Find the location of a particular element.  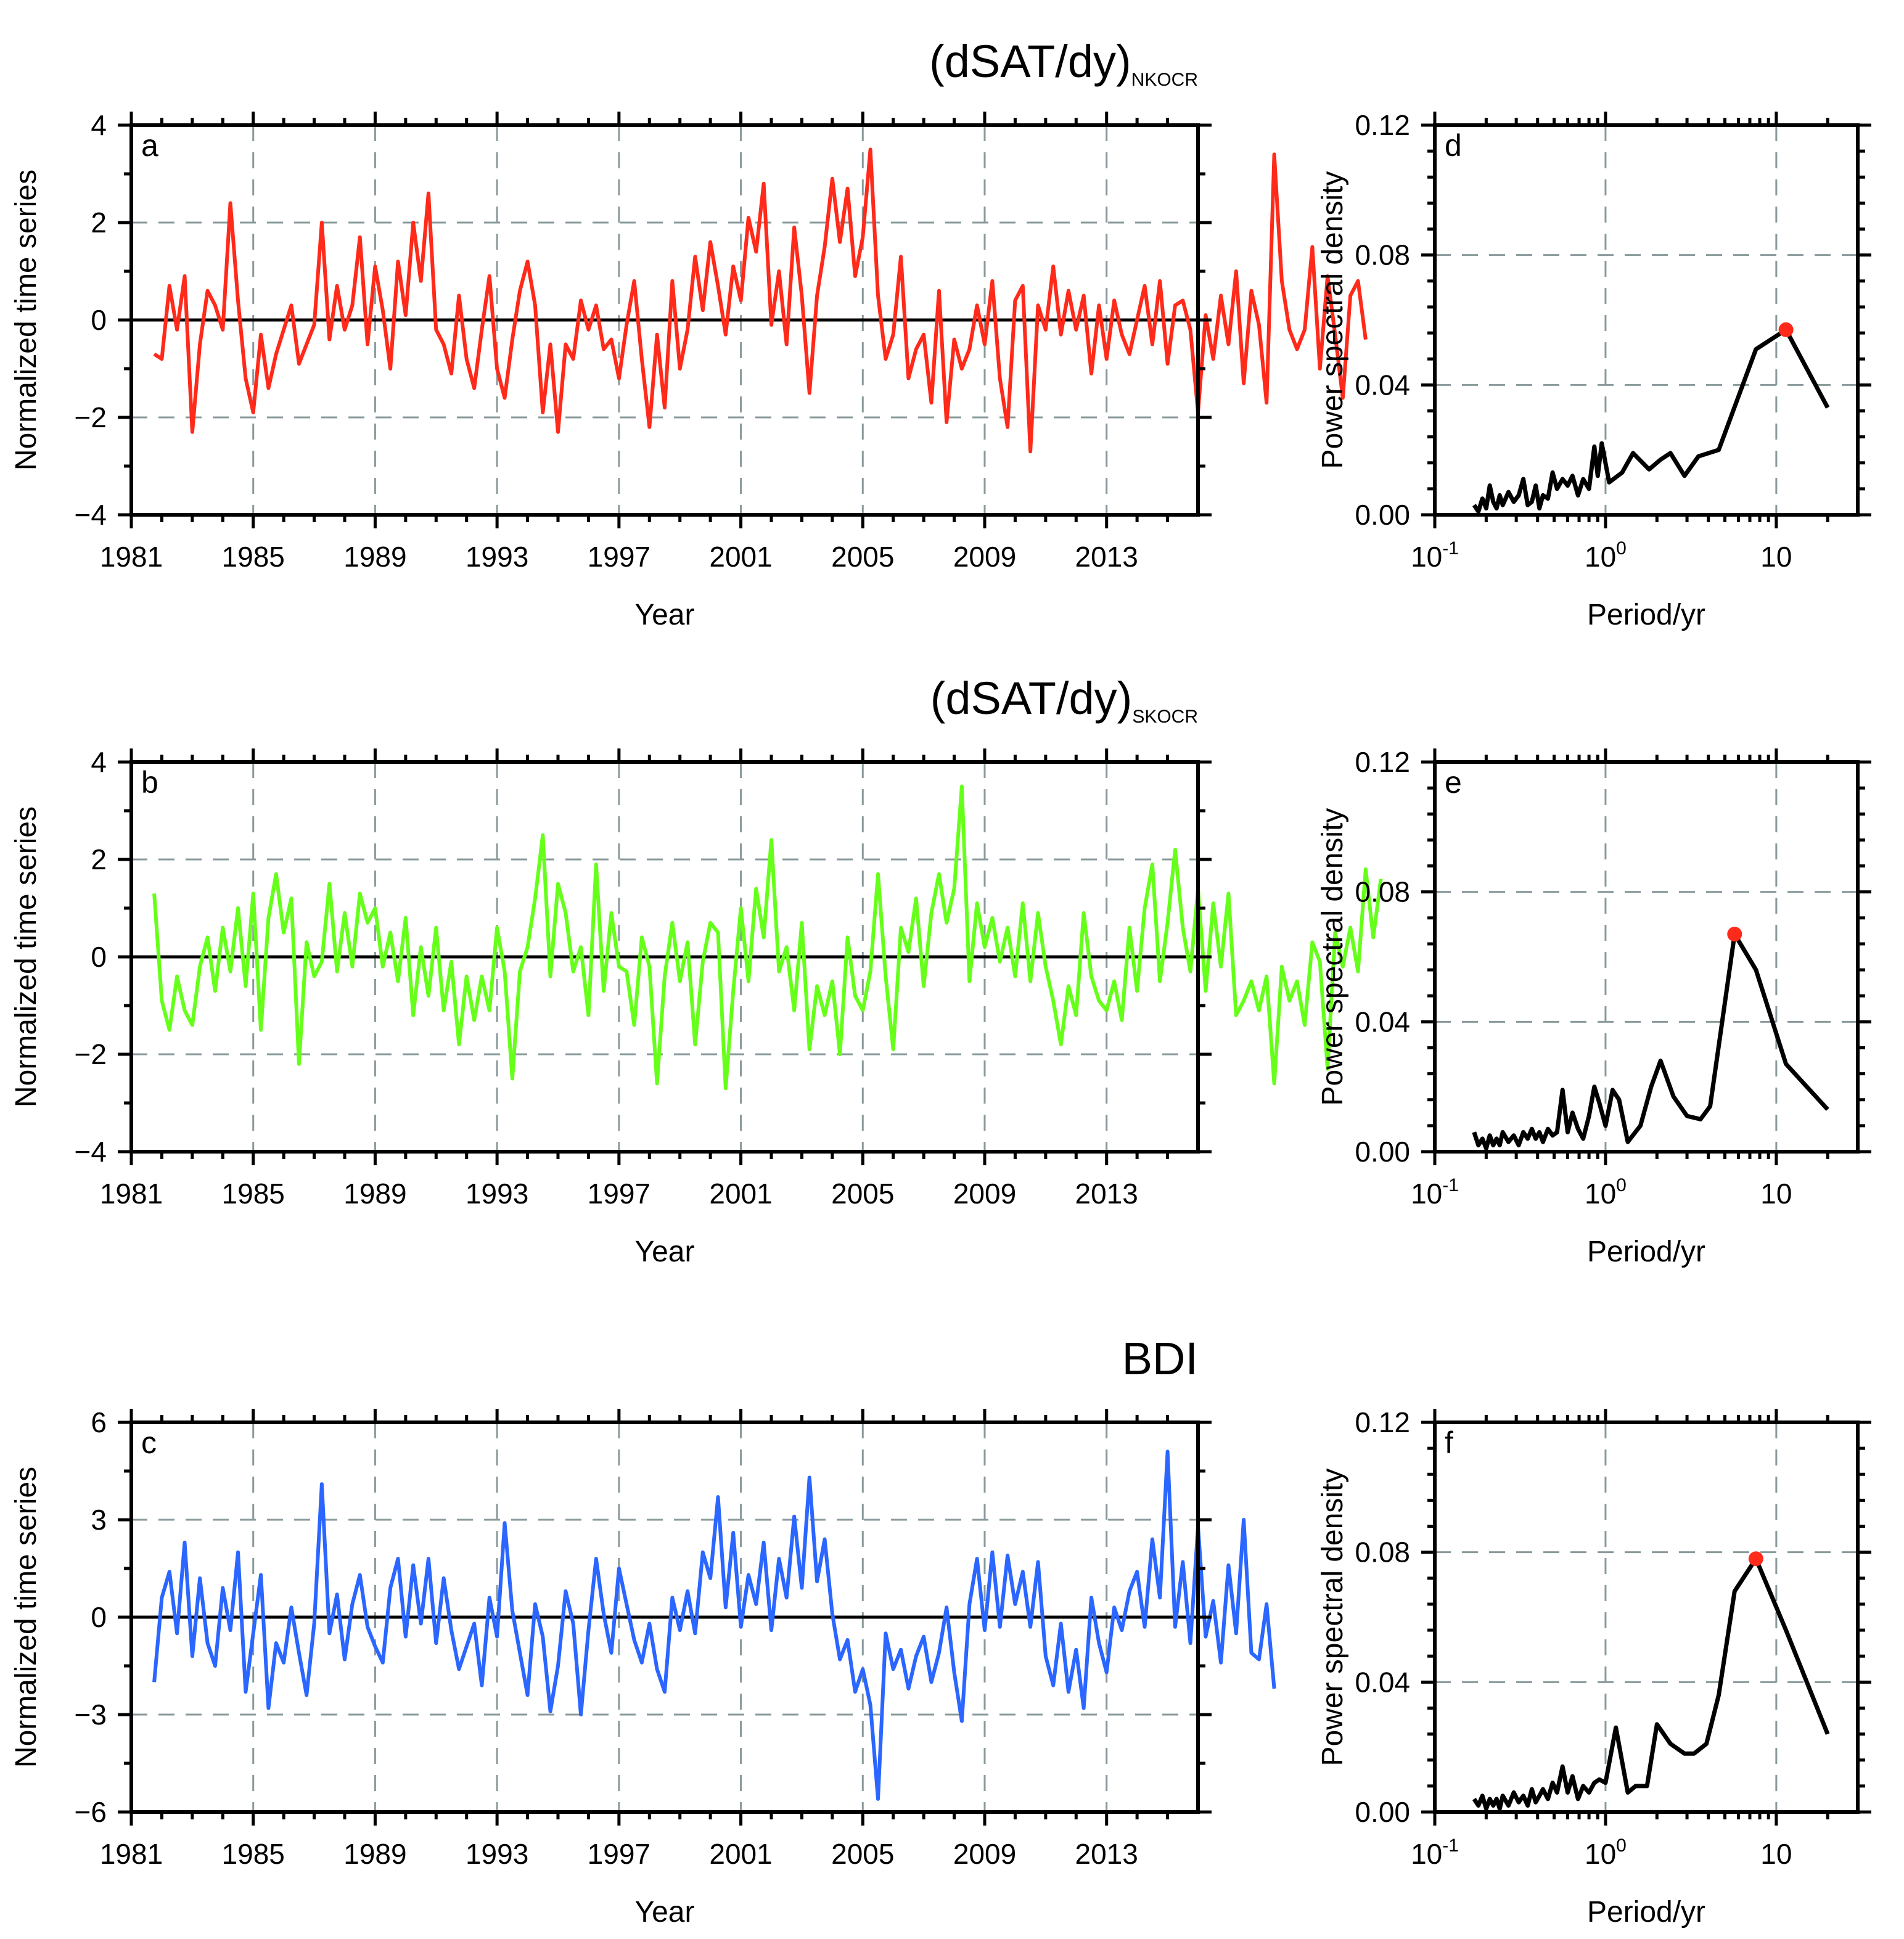

y-tick-label: 4 is located at coordinates (99, 125).